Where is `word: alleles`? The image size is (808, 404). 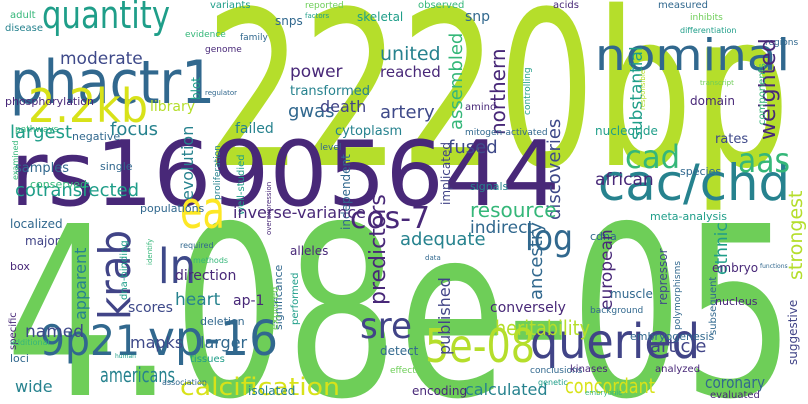
word: alleles is located at coordinates (309, 251).